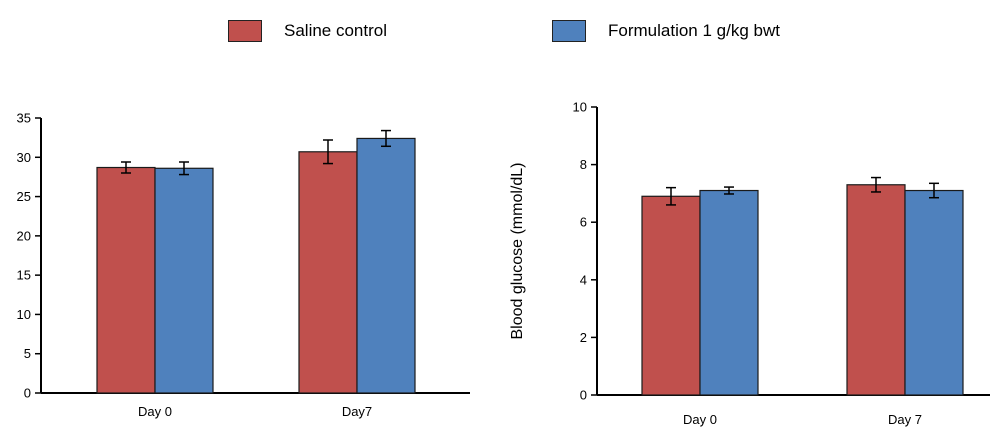  What do you see at coordinates (24, 196) in the screenshot?
I see `chart1-y-tick-label: 25` at bounding box center [24, 196].